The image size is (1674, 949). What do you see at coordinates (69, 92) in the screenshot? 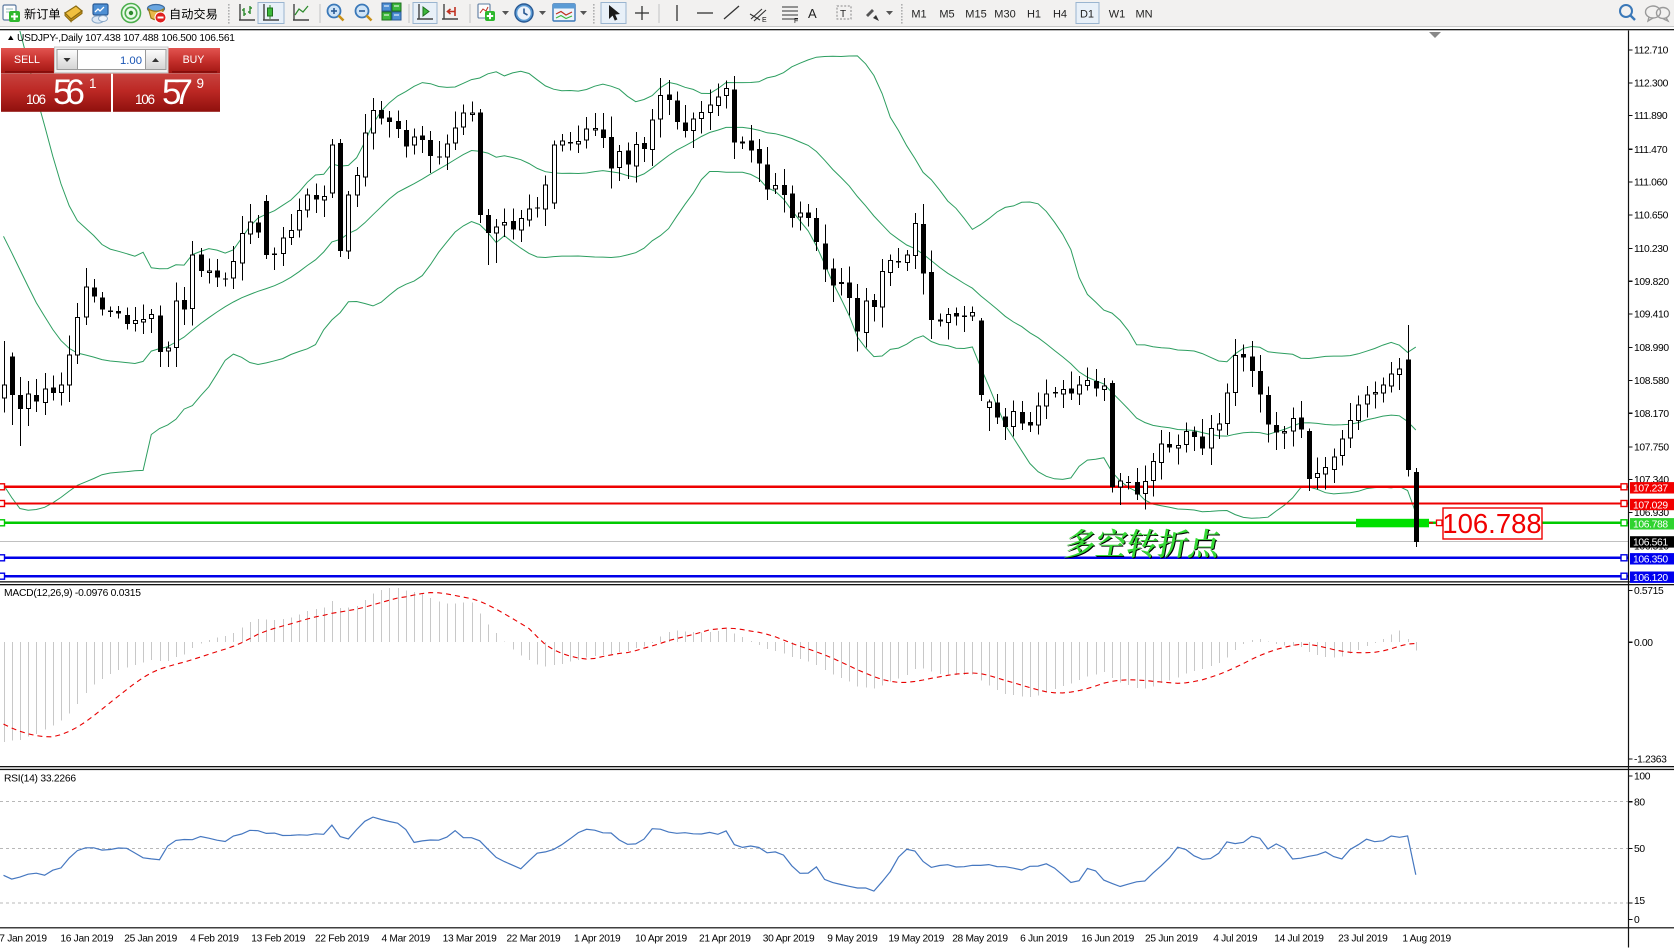
I see `svg-text: 56` at bounding box center [69, 92].